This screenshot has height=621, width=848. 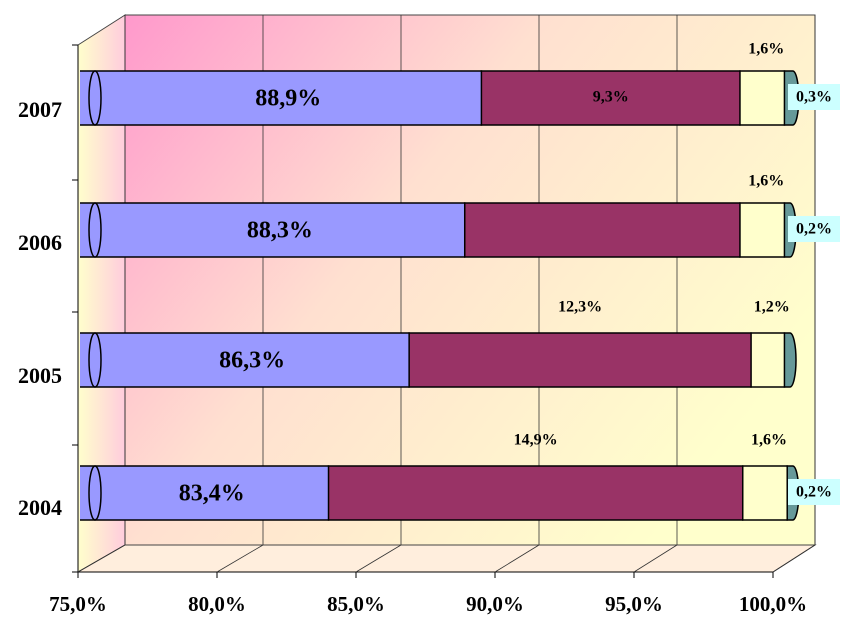 What do you see at coordinates (634, 604) in the screenshot?
I see `x-tick-label: 95,0%` at bounding box center [634, 604].